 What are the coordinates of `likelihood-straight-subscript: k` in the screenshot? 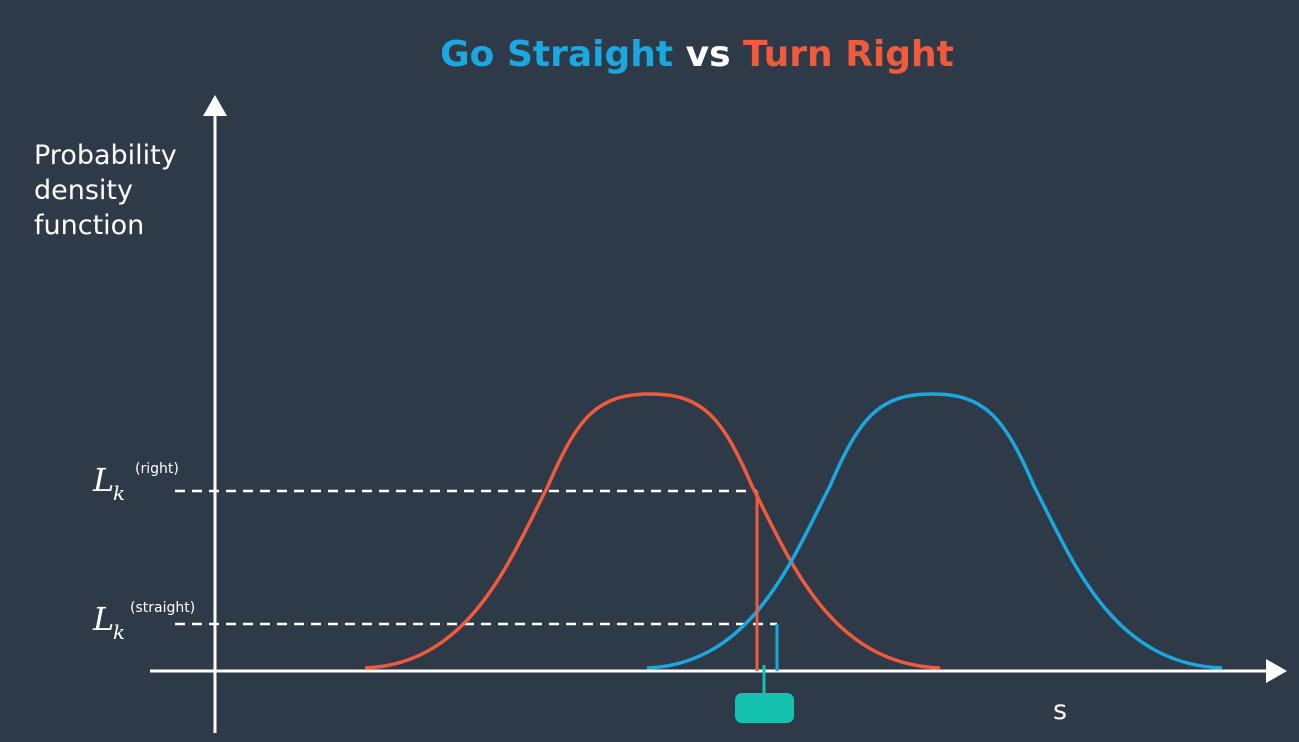 It's located at (119, 632).